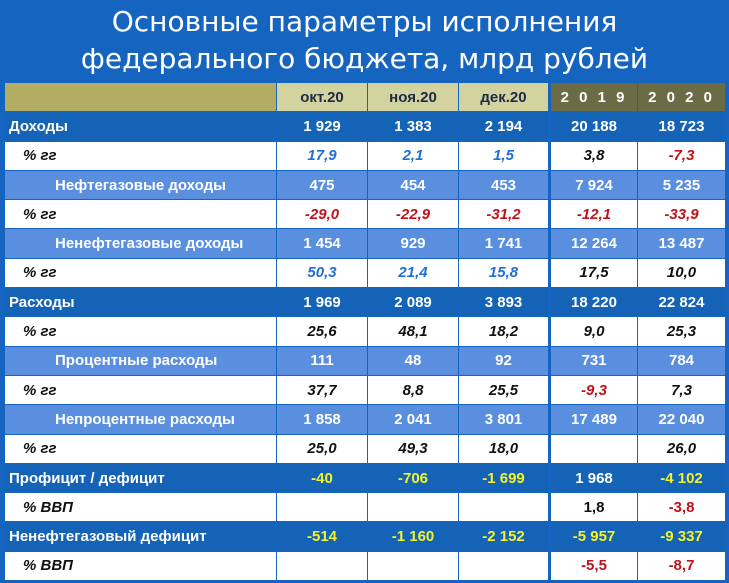  I want to click on table-row: Расходы 1 969 2 089 3 893 18 220 22 824, so click(365, 302).